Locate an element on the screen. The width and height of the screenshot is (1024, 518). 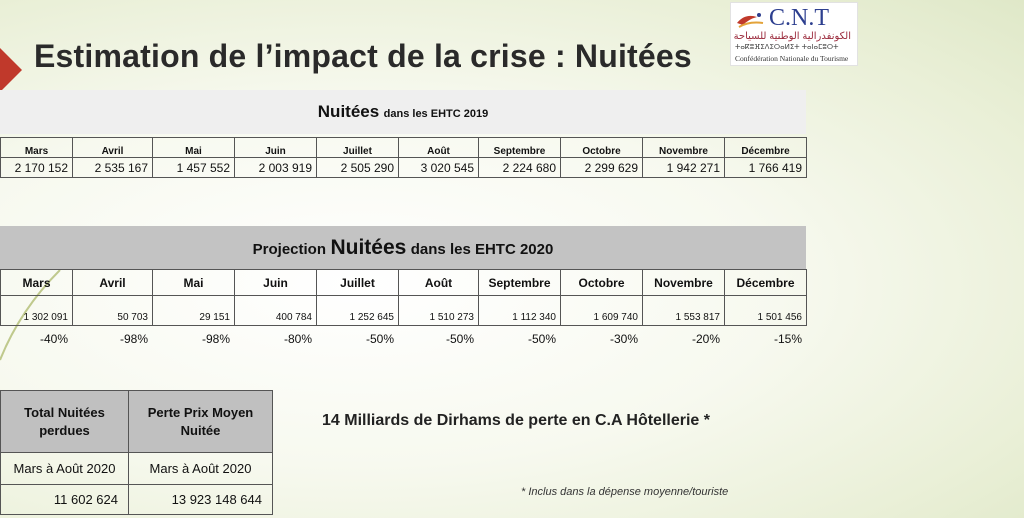
value-cell: 2 224 680 is located at coordinates (519, 167).